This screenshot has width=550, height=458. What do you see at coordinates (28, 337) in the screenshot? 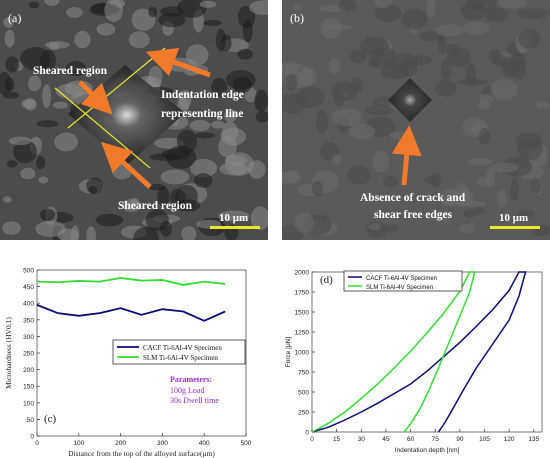
I see `y-tick-label: 300` at bounding box center [28, 337].